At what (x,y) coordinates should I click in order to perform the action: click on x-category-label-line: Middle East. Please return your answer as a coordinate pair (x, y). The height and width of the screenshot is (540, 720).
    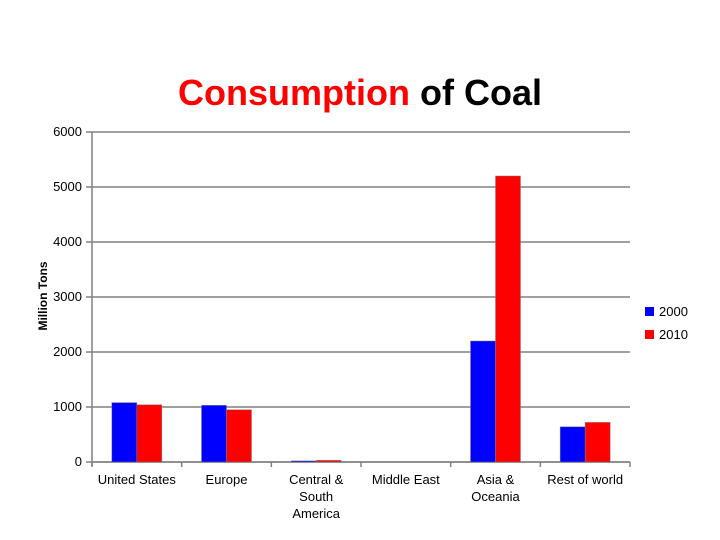
    Looking at the image, I should click on (406, 479).